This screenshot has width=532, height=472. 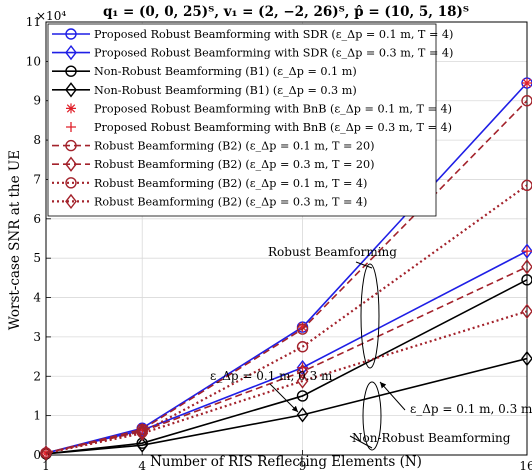 What do you see at coordinates (370, 316) in the screenshot?
I see `annotation-robust-ellipse` at bounding box center [370, 316].